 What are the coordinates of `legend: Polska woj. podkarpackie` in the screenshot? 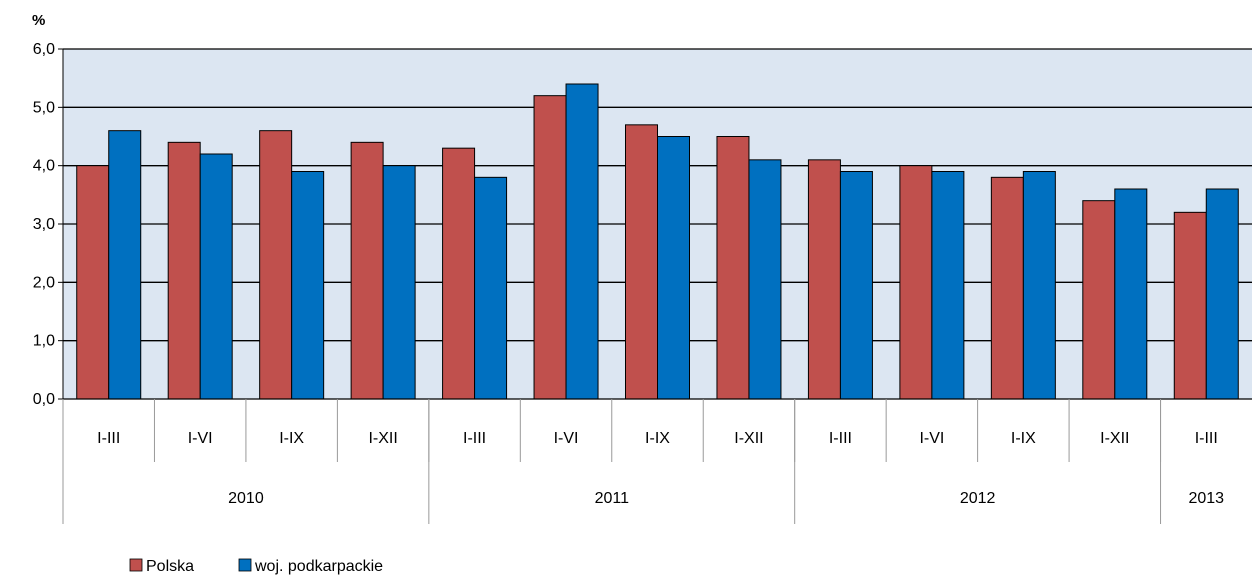 It's located at (256, 566).